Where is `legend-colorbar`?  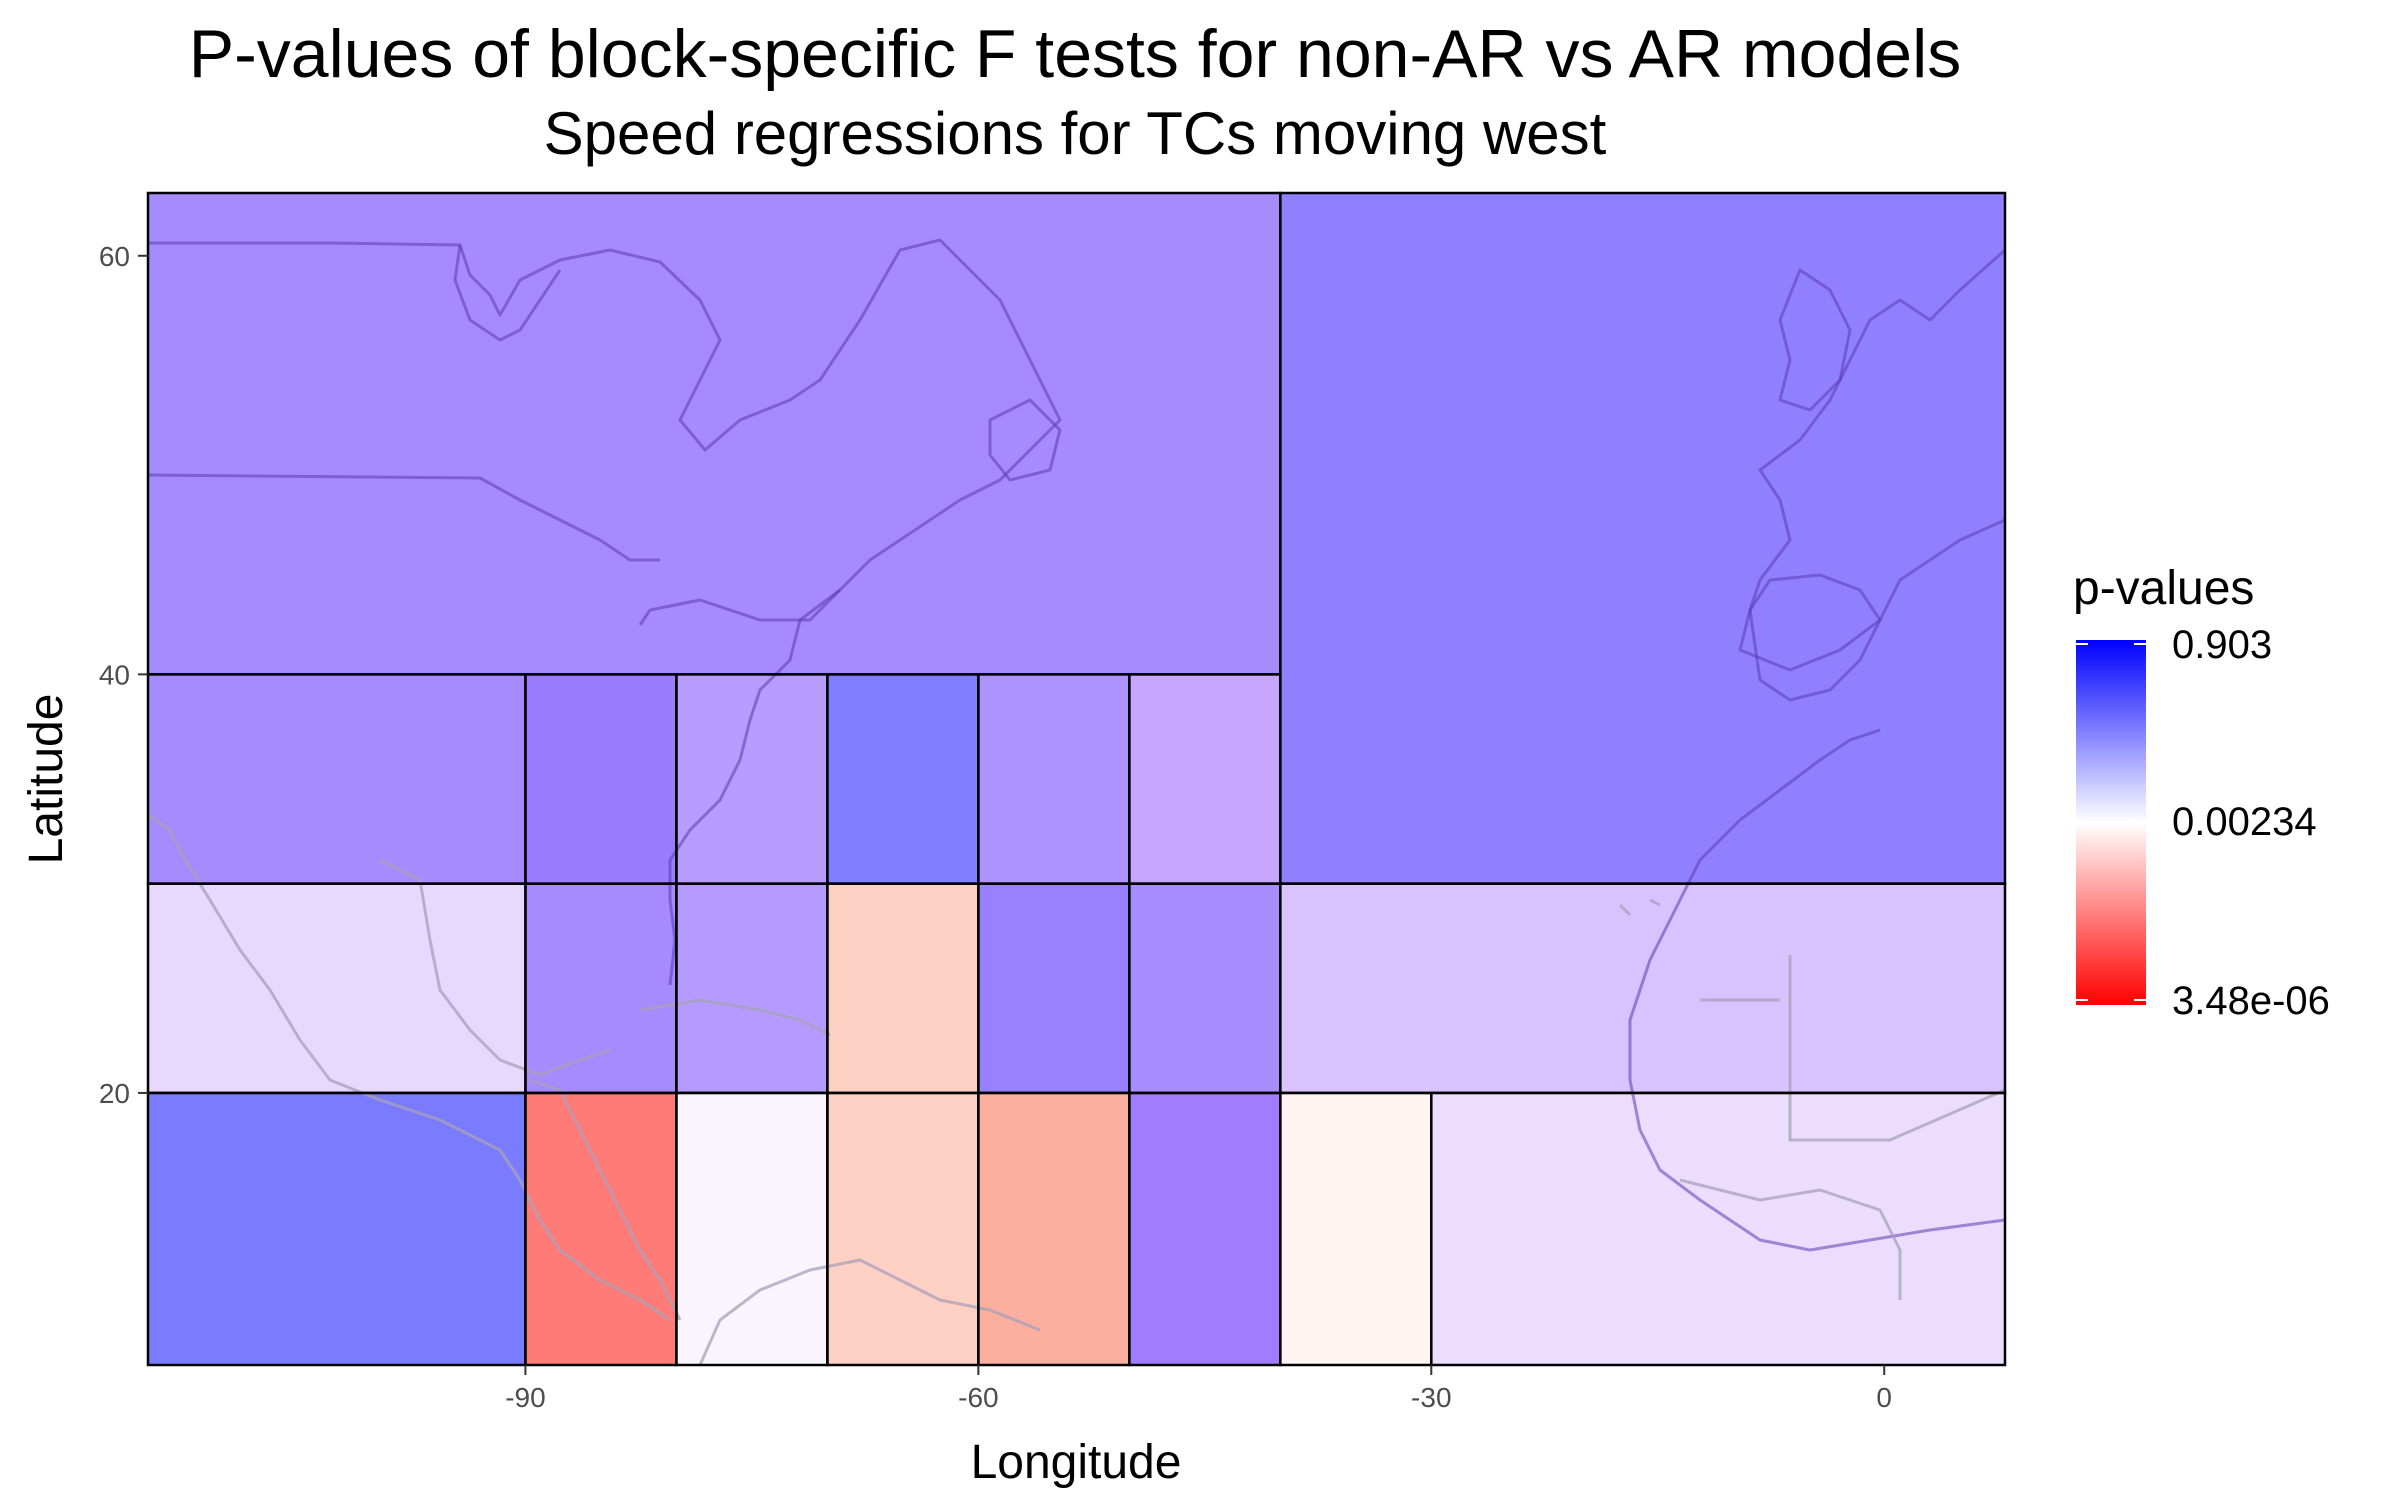 legend-colorbar is located at coordinates (2111, 822).